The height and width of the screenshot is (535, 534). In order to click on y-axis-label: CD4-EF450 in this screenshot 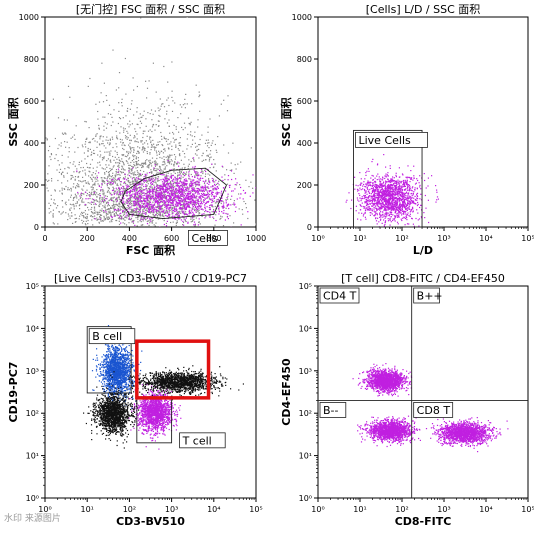, I will do `click(286, 392)`.